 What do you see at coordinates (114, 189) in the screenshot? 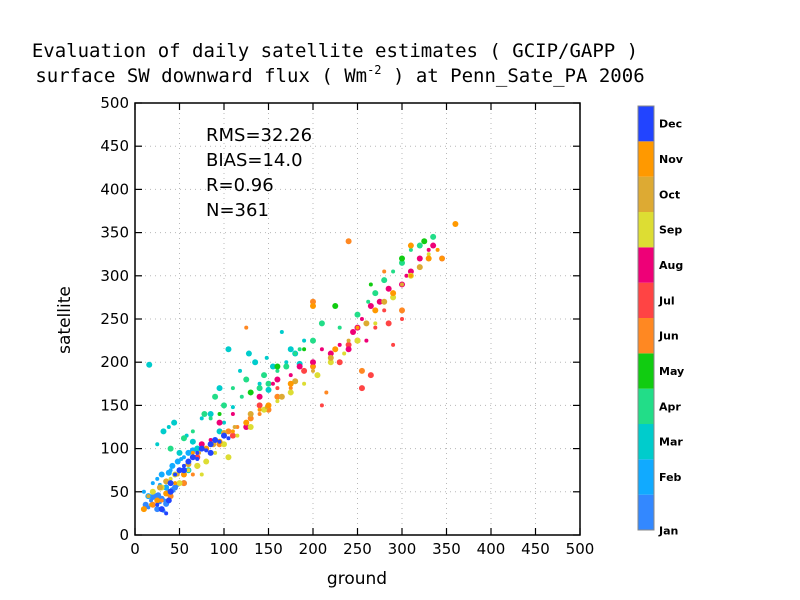
I see `y-tick-label: 400` at bounding box center [114, 189].